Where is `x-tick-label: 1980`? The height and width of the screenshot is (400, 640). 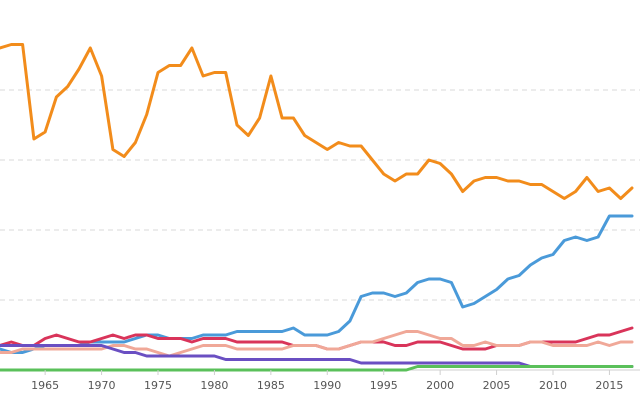
x-tick-label: 1980 is located at coordinates (214, 385).